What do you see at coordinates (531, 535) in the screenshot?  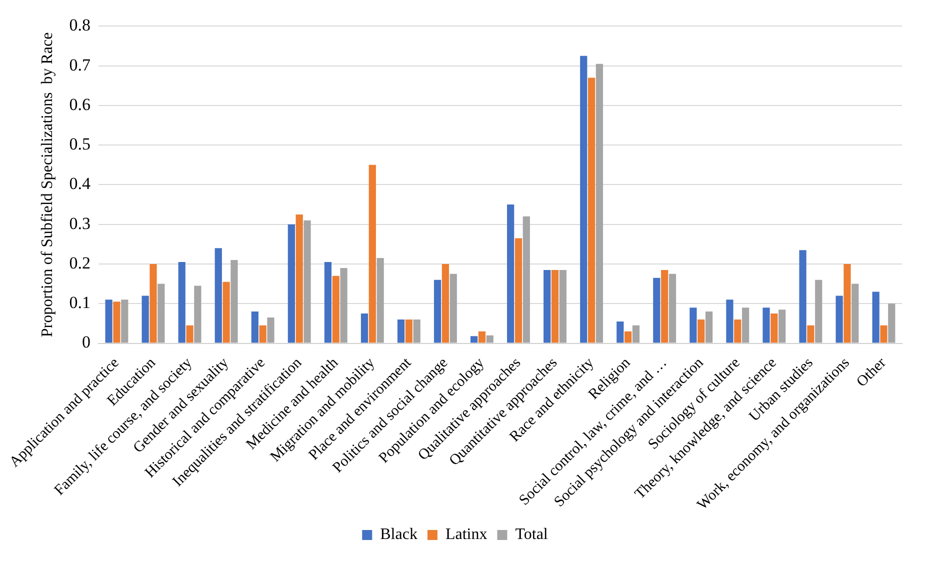 I see `legend-label: Total` at bounding box center [531, 535].